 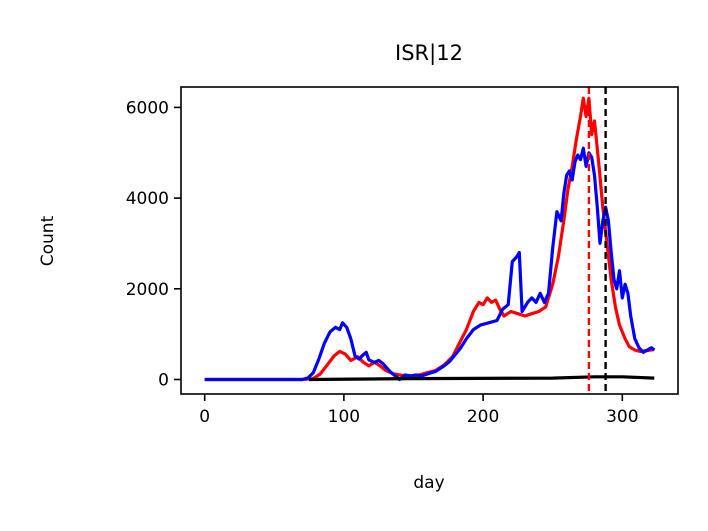 What do you see at coordinates (147, 108) in the screenshot?
I see `y-tick-label: 6000` at bounding box center [147, 108].